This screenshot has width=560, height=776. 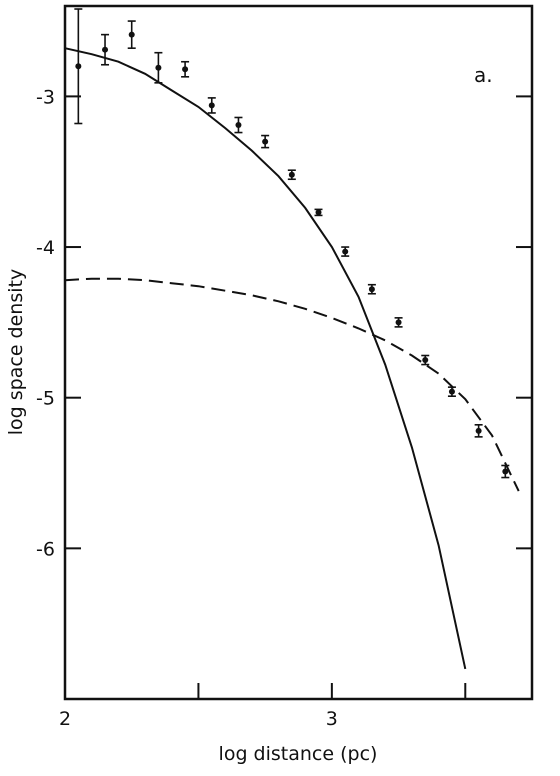 What do you see at coordinates (298, 754) in the screenshot?
I see `x-axis-label: log distance (pc)` at bounding box center [298, 754].